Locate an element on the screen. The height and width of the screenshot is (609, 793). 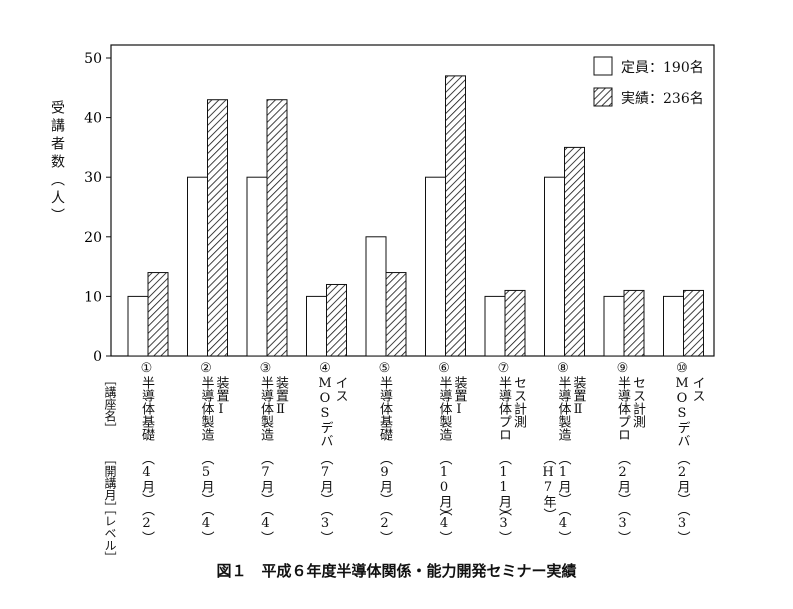
legend-swatch-hatched is located at coordinates (603, 97).